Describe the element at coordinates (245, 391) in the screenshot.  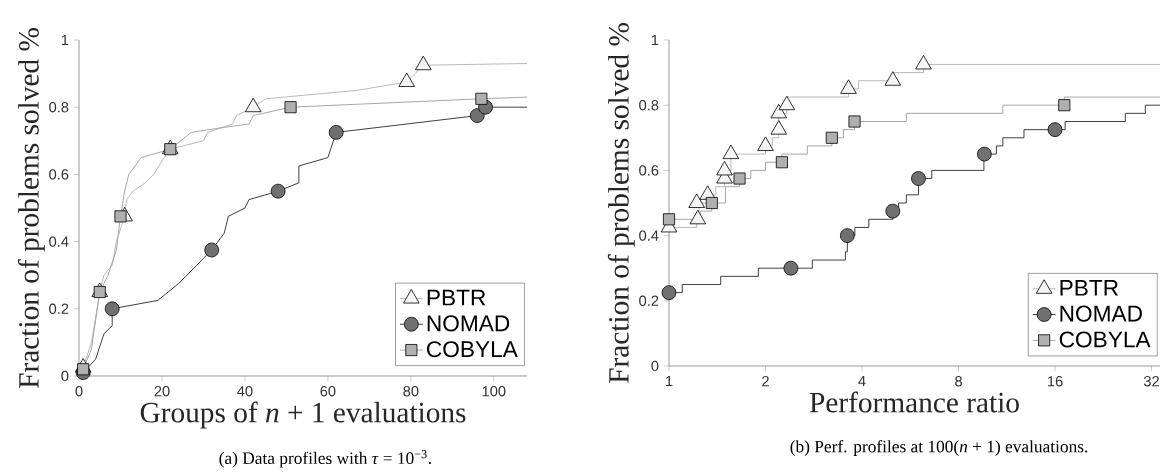
I see `x-tick-label: 40` at that location.